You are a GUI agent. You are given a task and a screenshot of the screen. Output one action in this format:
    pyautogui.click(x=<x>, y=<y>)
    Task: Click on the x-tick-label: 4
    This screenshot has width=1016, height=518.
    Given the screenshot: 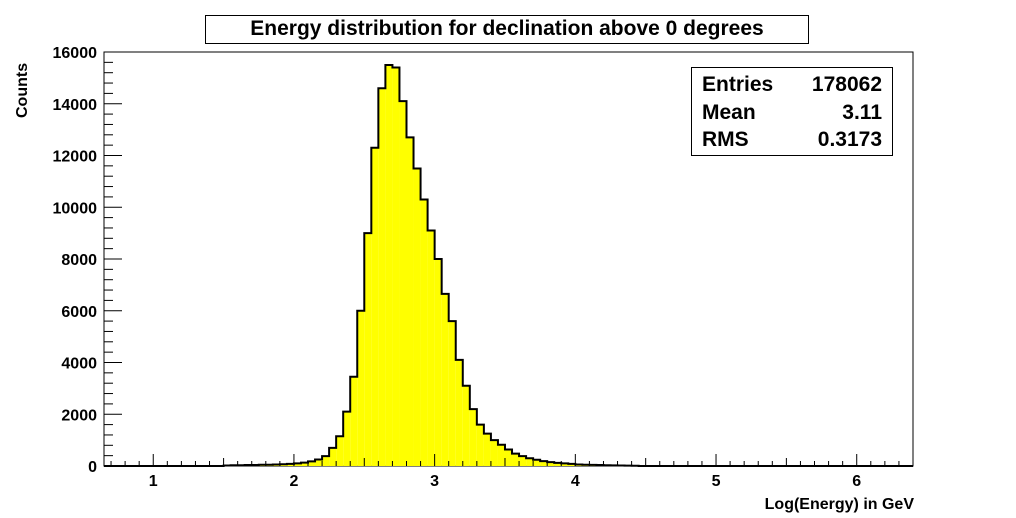 What is the action you would take?
    pyautogui.click(x=575, y=481)
    